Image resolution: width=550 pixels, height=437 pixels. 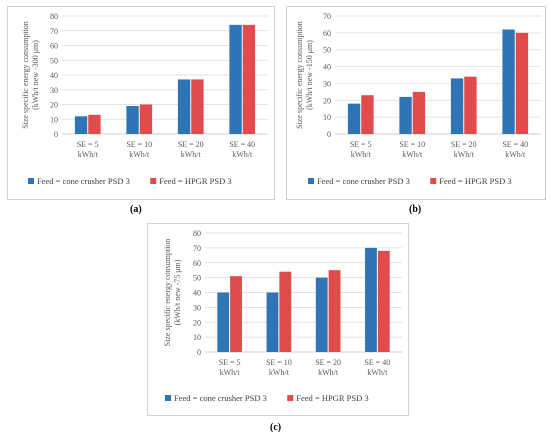 I want to click on y-axis-label: (kWh/t new -75 μm), so click(x=177, y=292).